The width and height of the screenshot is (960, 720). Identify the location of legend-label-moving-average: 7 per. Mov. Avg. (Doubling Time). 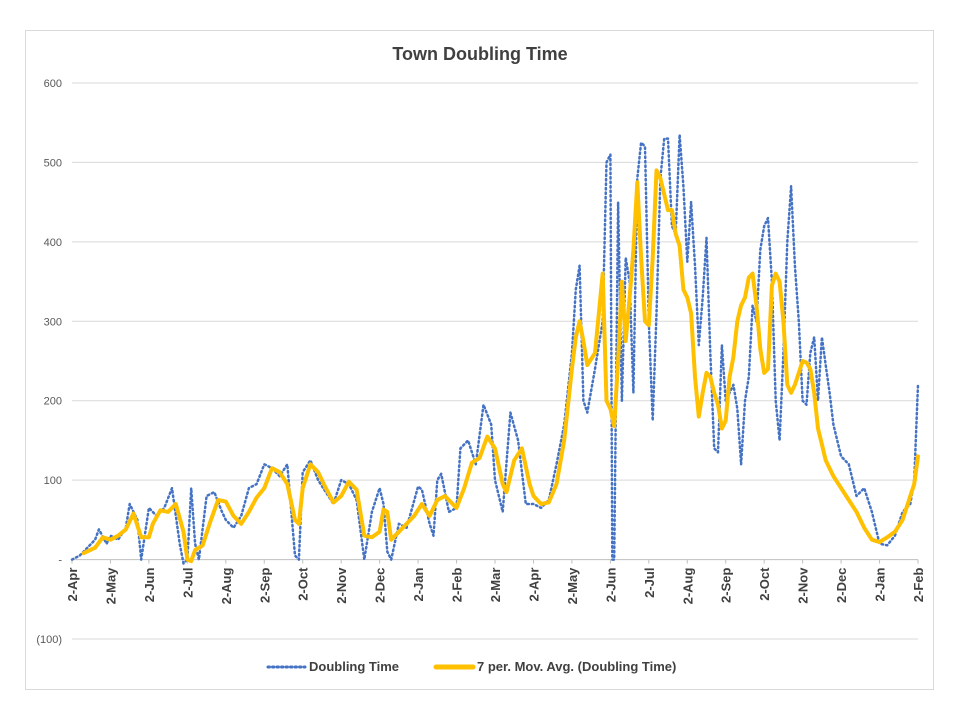
(576, 666).